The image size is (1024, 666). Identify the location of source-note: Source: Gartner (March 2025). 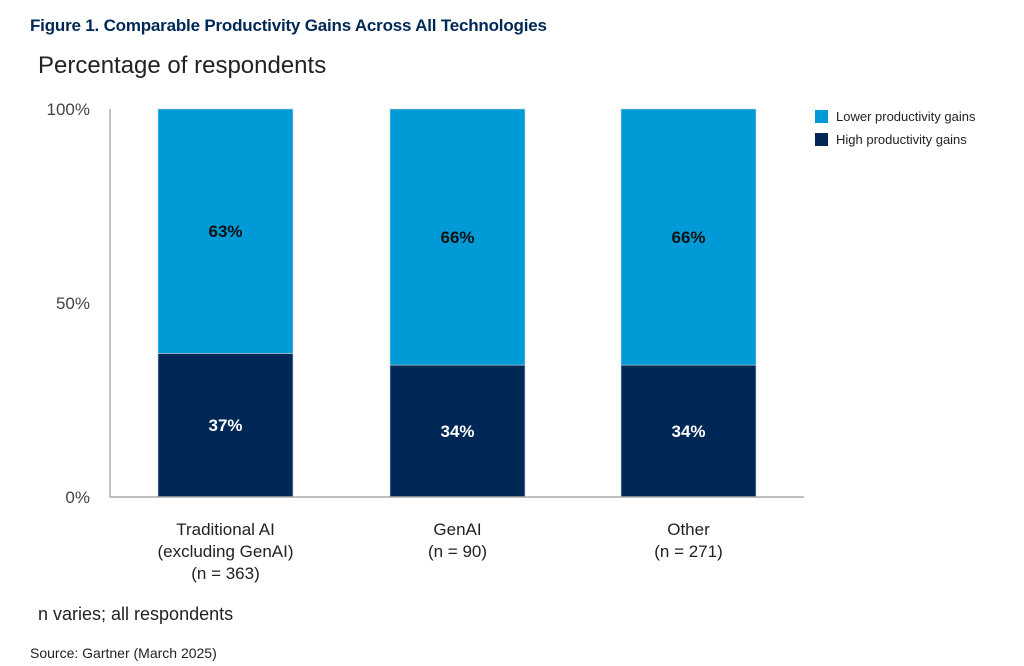
(123, 653).